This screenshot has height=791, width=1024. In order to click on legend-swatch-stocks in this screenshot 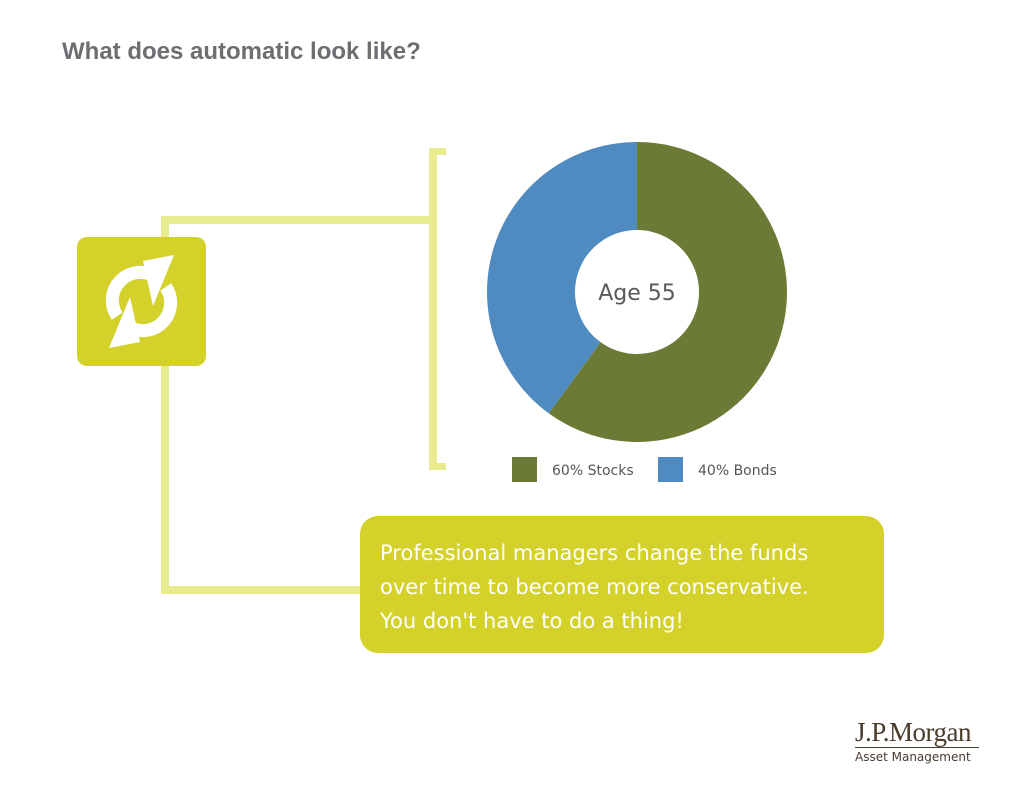, I will do `click(524, 469)`.